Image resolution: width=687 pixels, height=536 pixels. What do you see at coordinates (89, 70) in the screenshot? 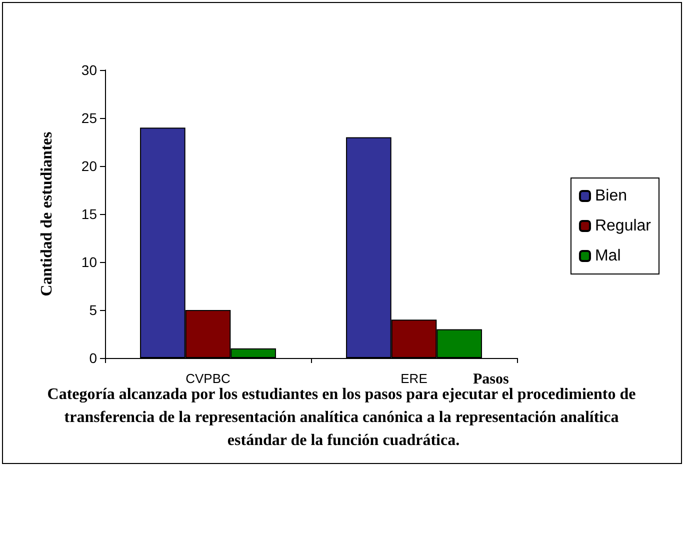
I see `y-tick-label: 30` at bounding box center [89, 70].